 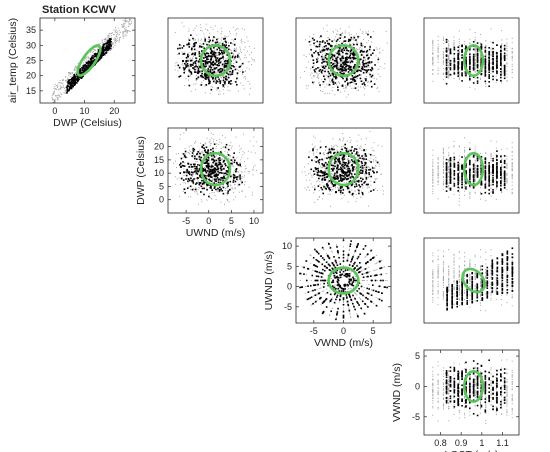 I want to click on y-tick-label: 25, so click(x=31, y=61).